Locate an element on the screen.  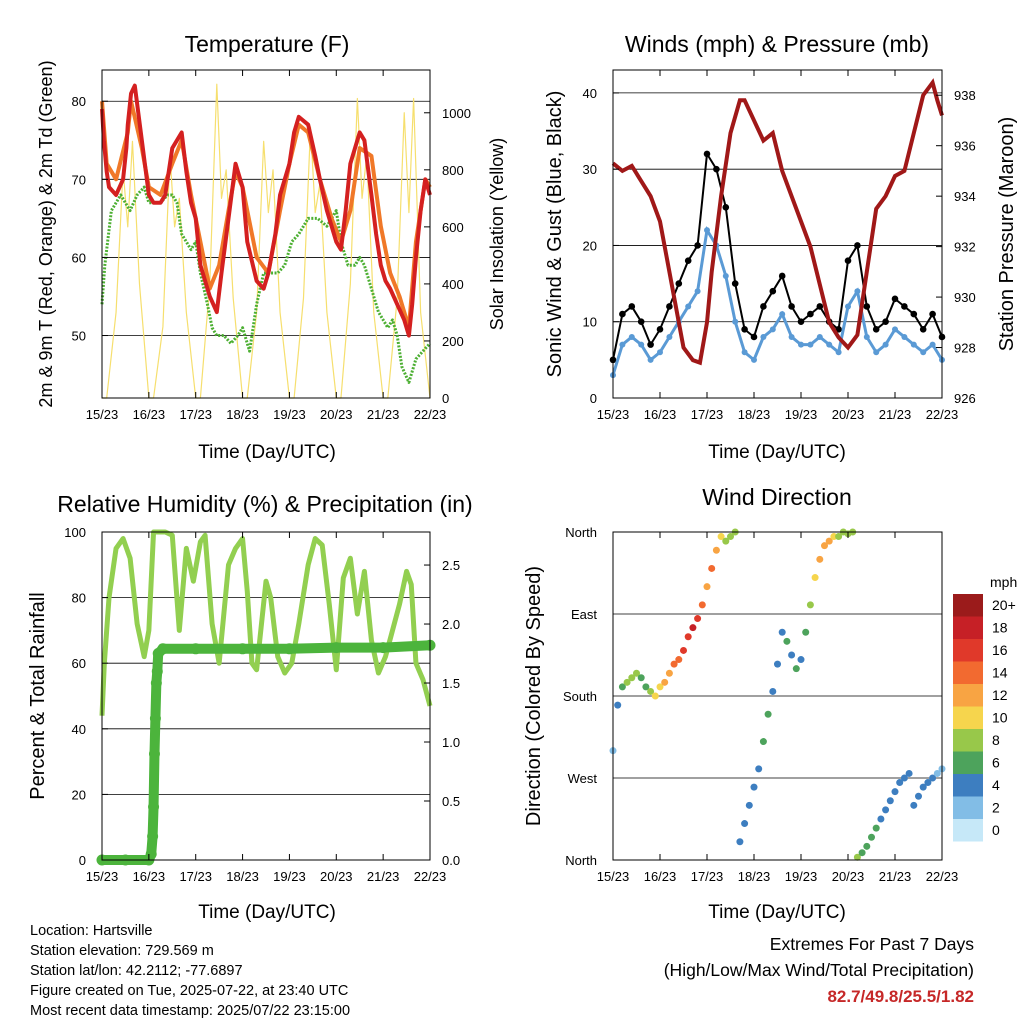
info-location: Location: Hartsville is located at coordinates (91, 931).